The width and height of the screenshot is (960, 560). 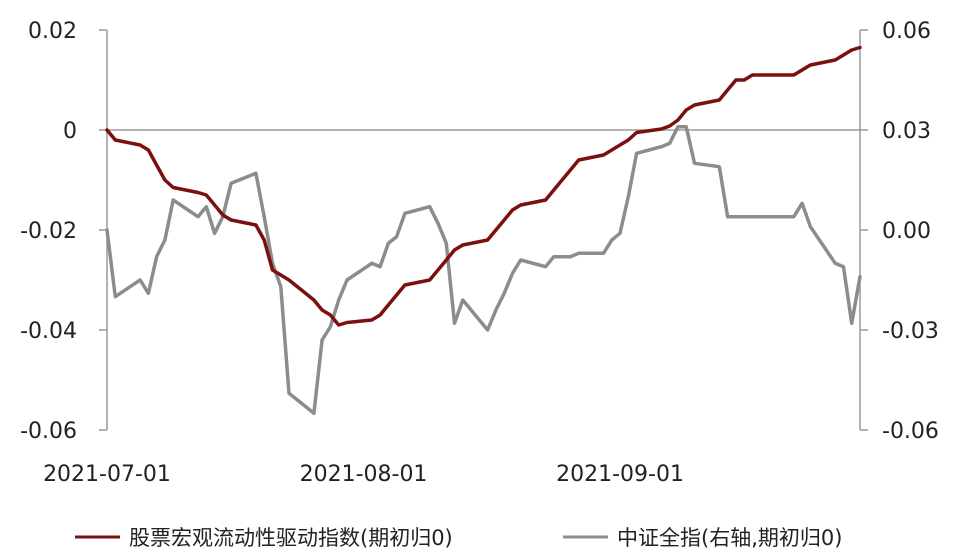 What do you see at coordinates (458, 538) in the screenshot?
I see `chart-legend: 股票宏观流动性驱动指数(期初归0) 中证全指(右轴,期初归0)` at bounding box center [458, 538].